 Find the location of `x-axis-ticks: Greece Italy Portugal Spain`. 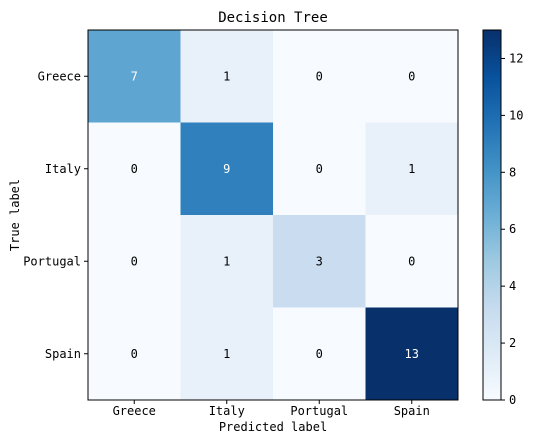

x-axis-ticks: Greece Italy Portugal Spain is located at coordinates (271, 409).